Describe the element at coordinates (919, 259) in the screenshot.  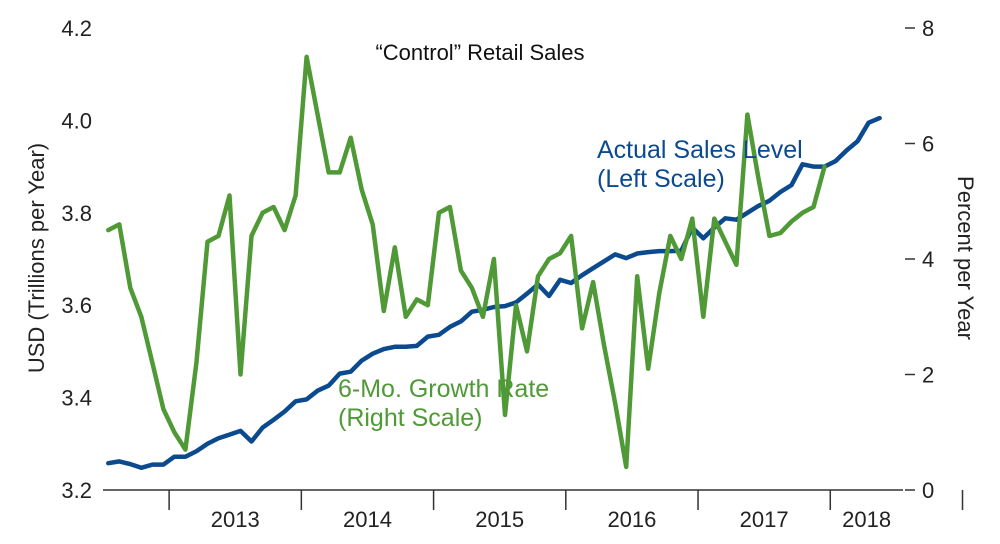
I see `right-axis-ticks: 0 2 4 6 8` at that location.